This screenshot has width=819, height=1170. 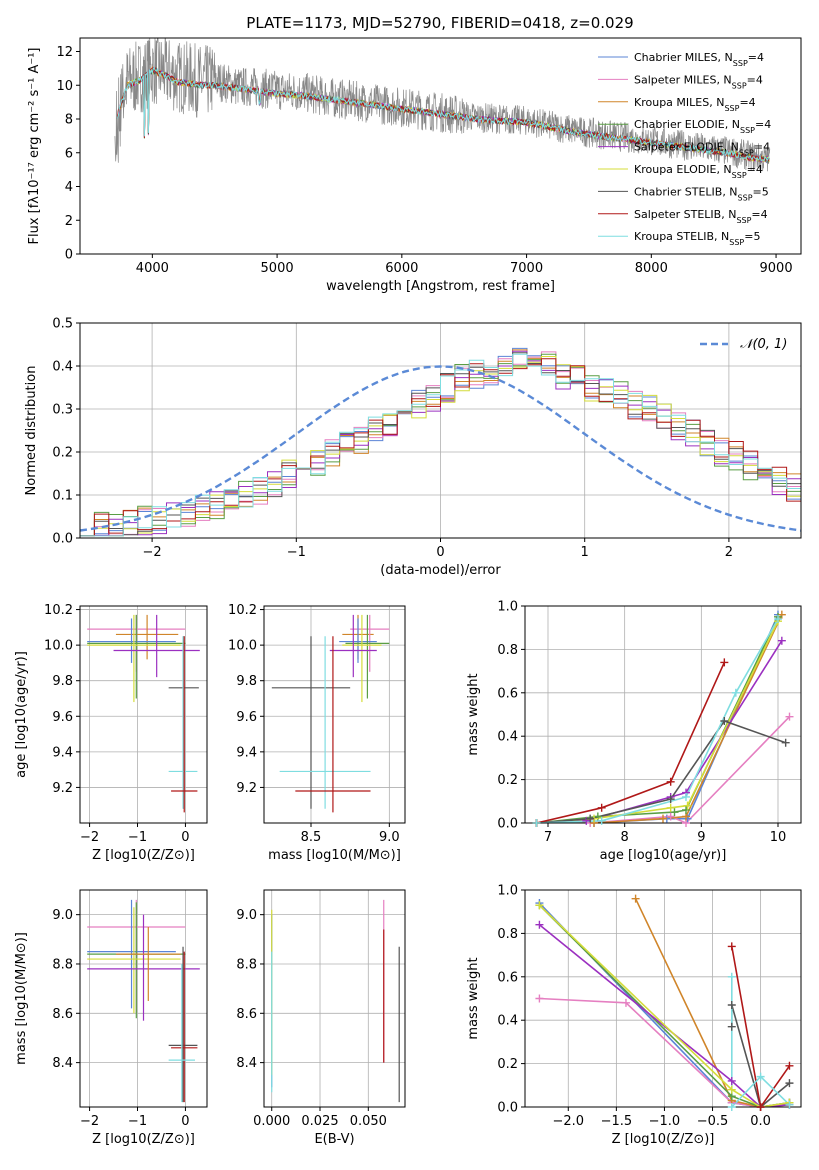 I want to click on x-tick-label: 8, so click(x=625, y=837).